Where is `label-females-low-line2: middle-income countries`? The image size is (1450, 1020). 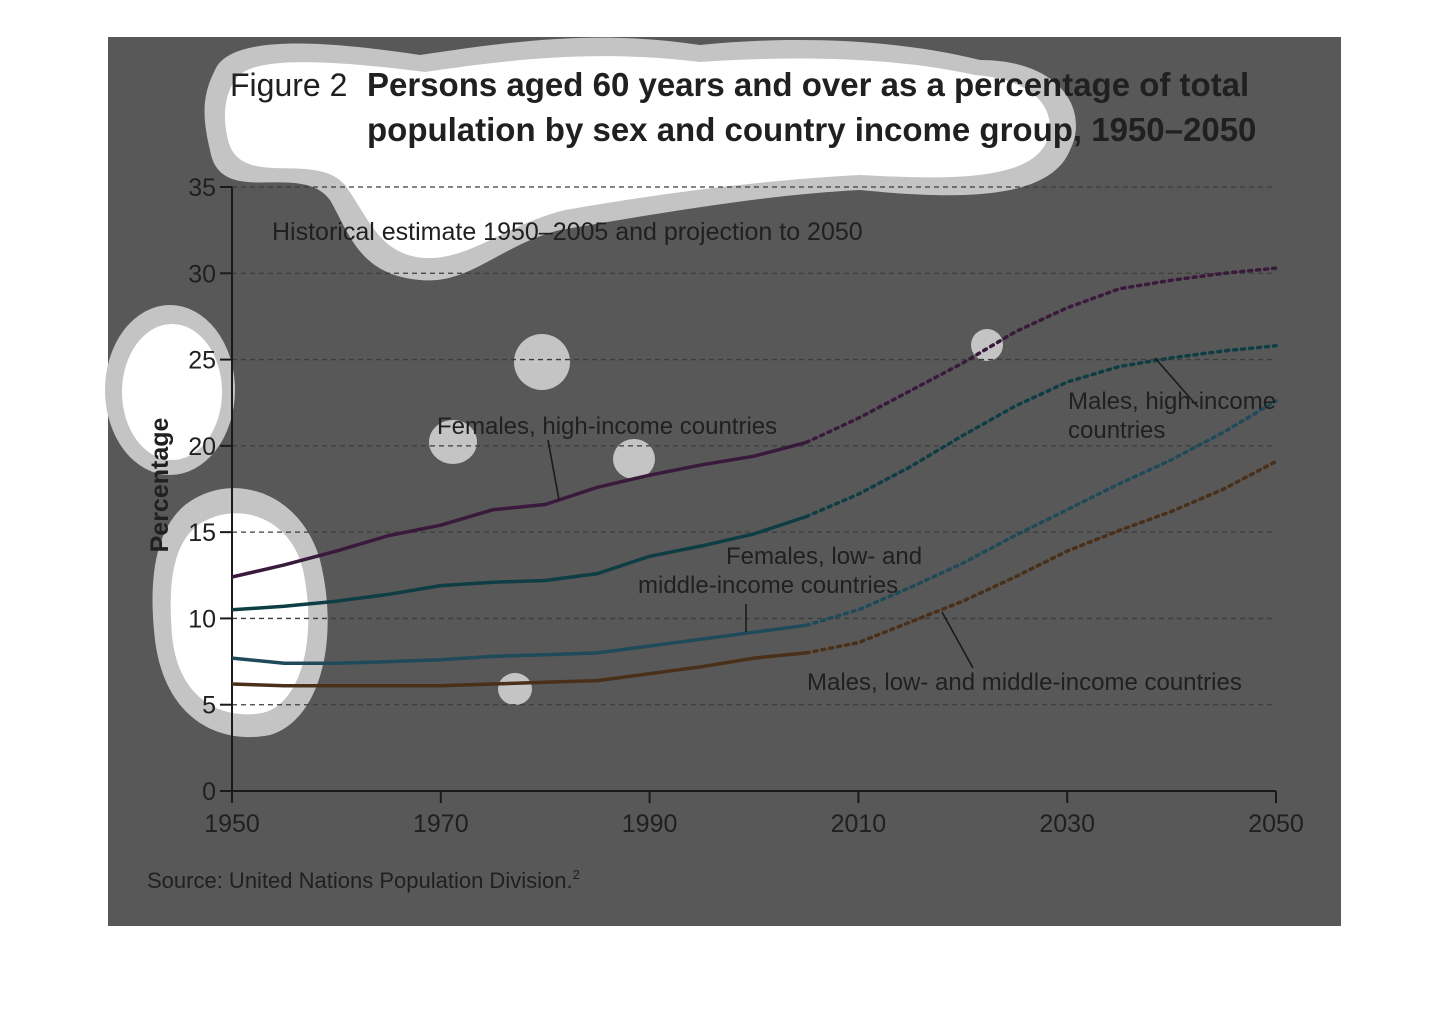
label-females-low-line2: middle-income countries is located at coordinates (768, 585).